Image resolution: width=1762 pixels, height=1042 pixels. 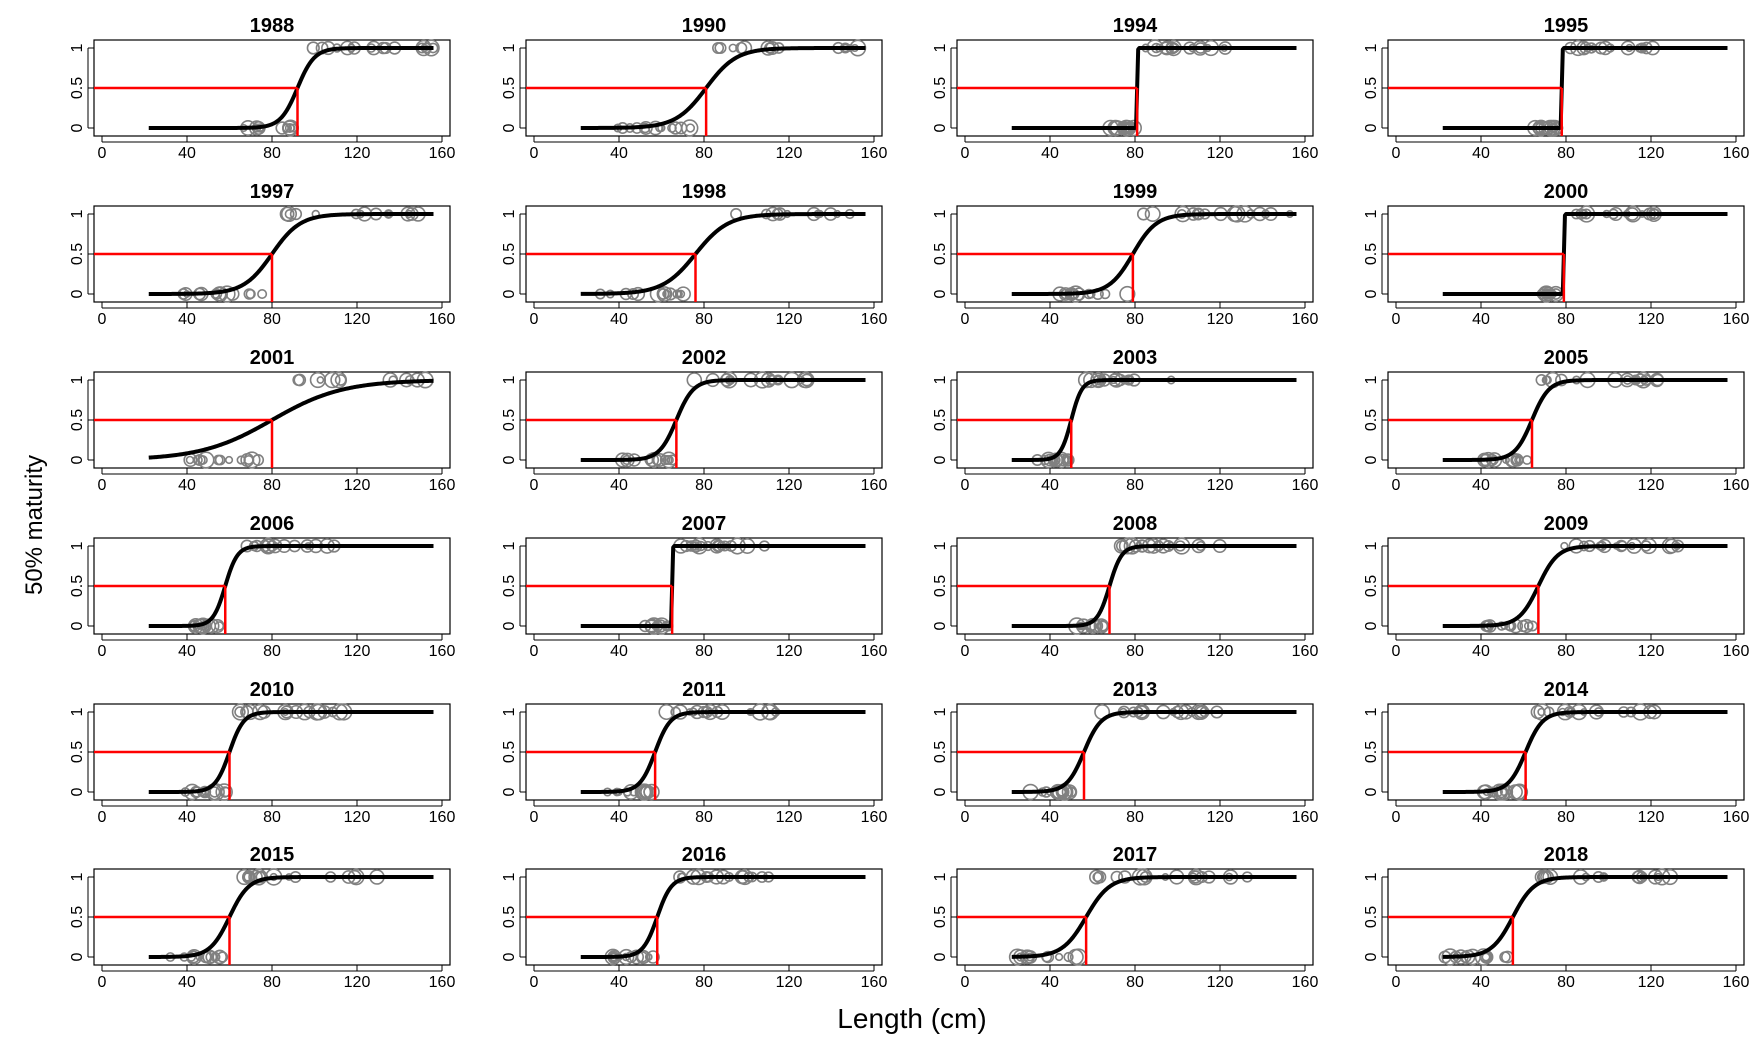 I want to click on panel-title: 2011, so click(x=703, y=690).